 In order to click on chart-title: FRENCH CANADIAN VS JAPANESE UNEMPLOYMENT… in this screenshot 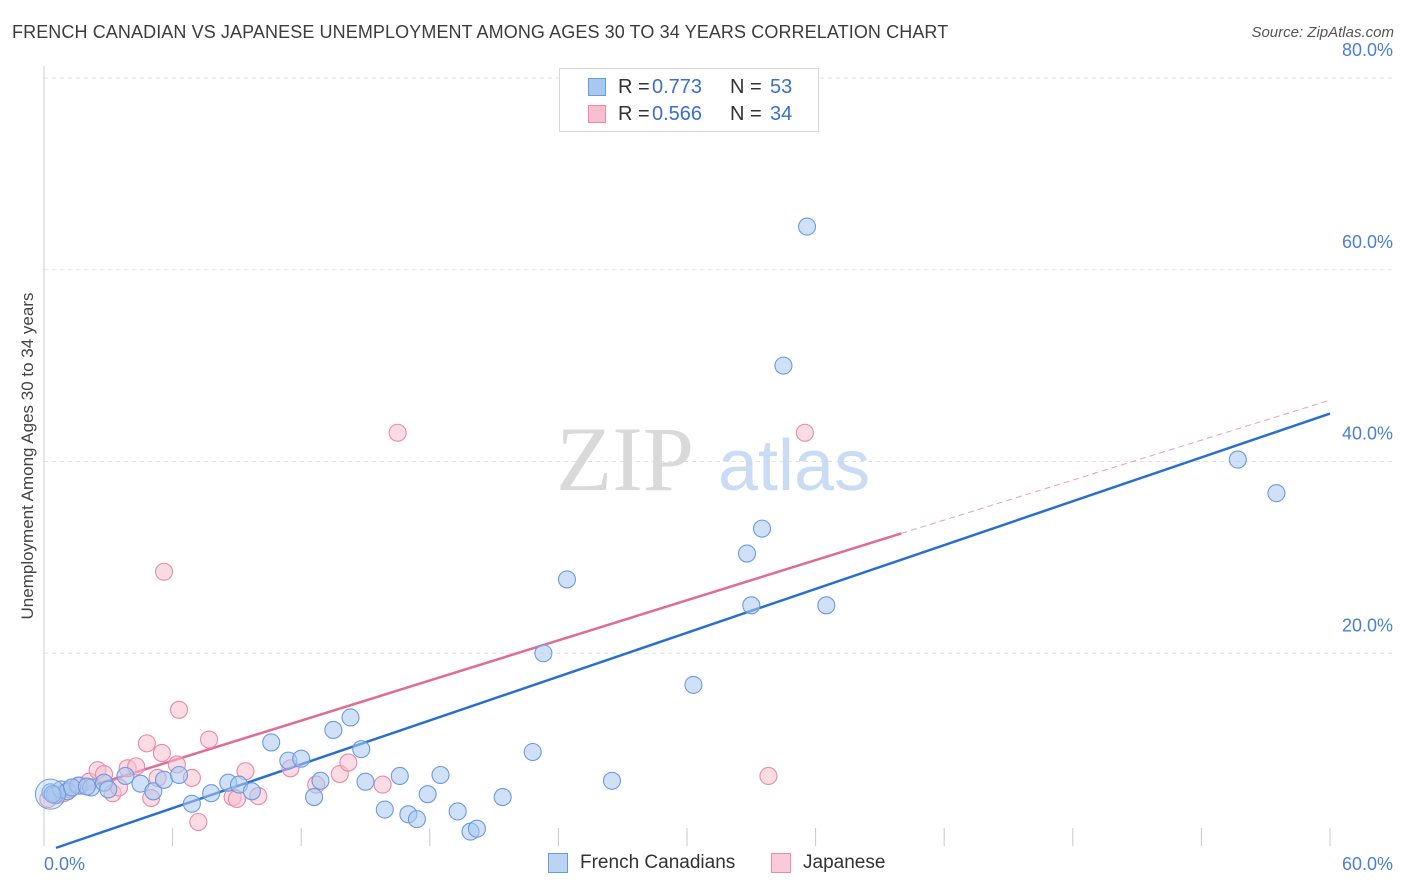, I will do `click(480, 32)`.